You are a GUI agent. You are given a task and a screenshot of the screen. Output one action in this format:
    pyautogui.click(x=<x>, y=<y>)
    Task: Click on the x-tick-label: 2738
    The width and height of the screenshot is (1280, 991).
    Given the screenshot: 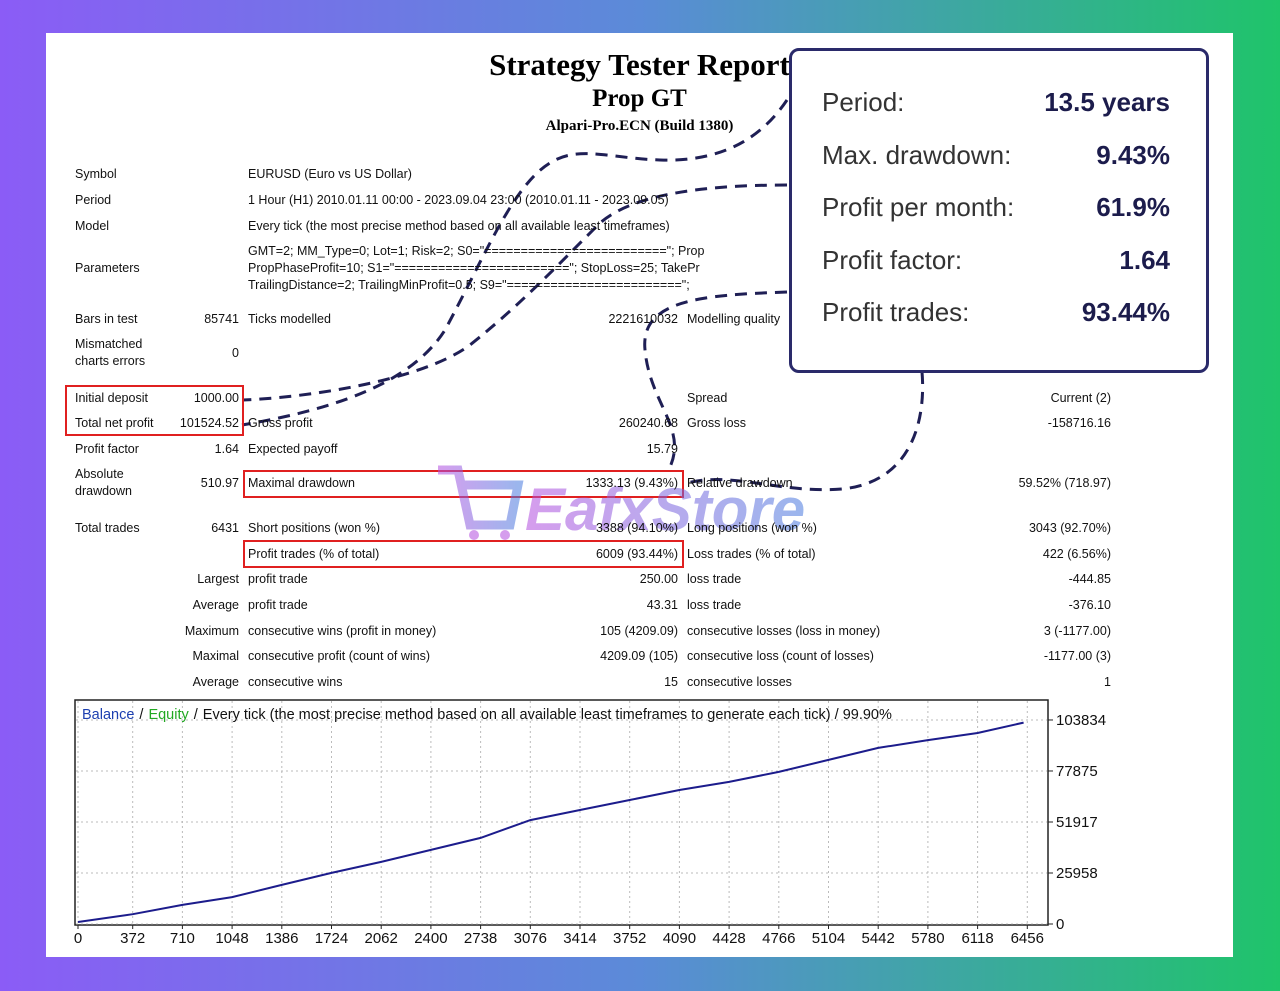 What is the action you would take?
    pyautogui.click(x=480, y=938)
    